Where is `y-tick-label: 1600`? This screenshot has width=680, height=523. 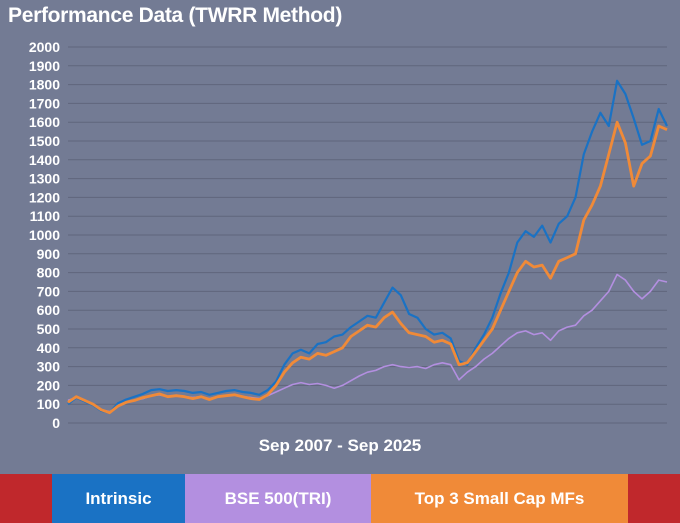 y-tick-label: 1600 is located at coordinates (44, 122).